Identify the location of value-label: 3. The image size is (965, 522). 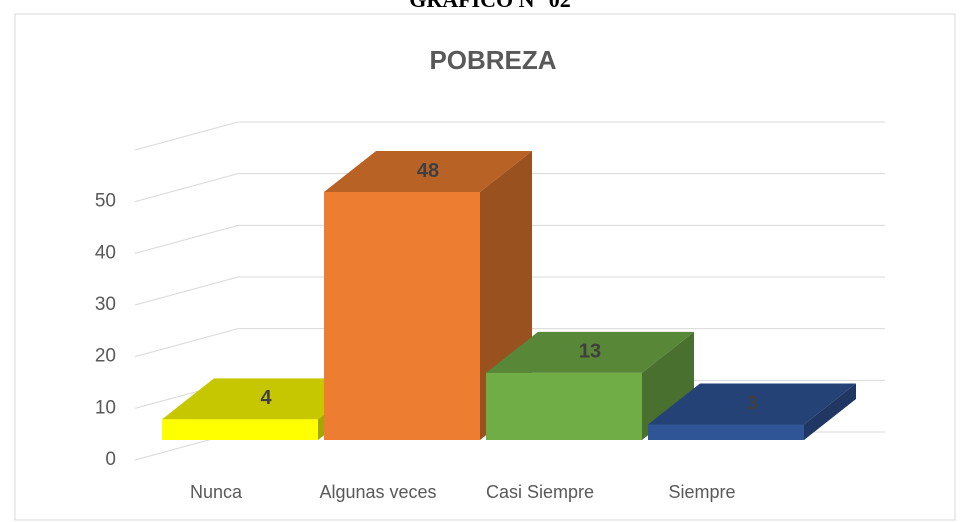
(751, 403).